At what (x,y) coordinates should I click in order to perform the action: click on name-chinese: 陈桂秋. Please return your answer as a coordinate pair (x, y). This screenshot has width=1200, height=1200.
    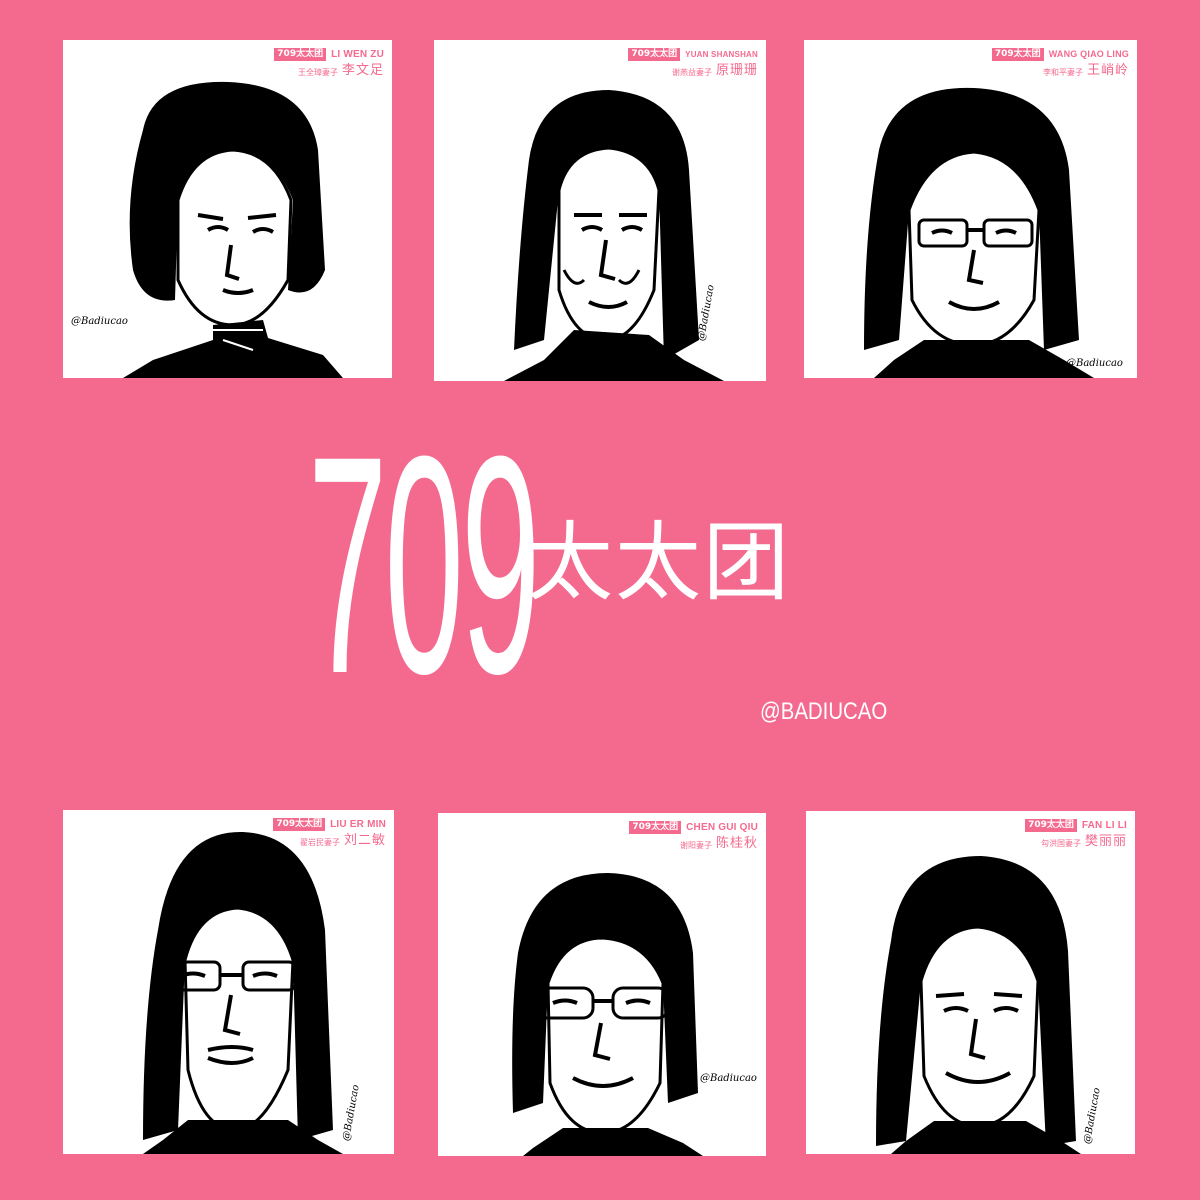
    Looking at the image, I should click on (736, 843).